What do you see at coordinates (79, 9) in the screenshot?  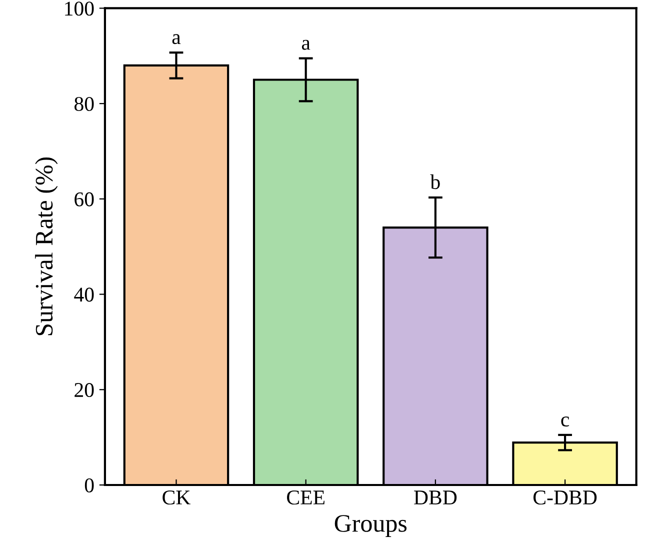 I see `y-tick-label: 100` at bounding box center [79, 9].